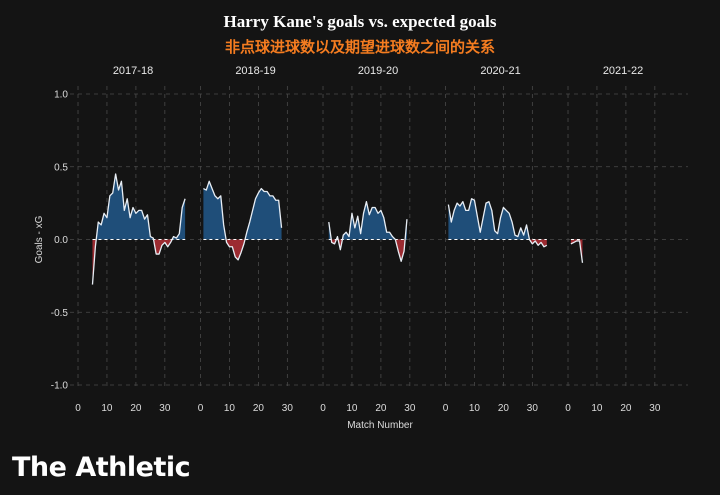 The image size is (720, 495). I want to click on x-axis-title: Match Number, so click(380, 425).